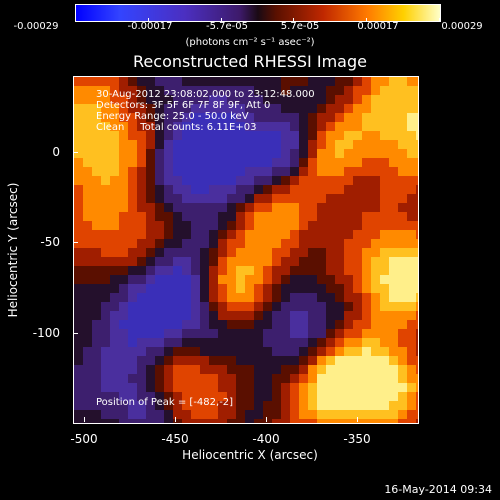 This screenshot has height=500, width=500. What do you see at coordinates (250, 42) in the screenshot?
I see `colorbar-unit-label: (photons cm⁻² s⁻¹ asec⁻²)` at bounding box center [250, 42].